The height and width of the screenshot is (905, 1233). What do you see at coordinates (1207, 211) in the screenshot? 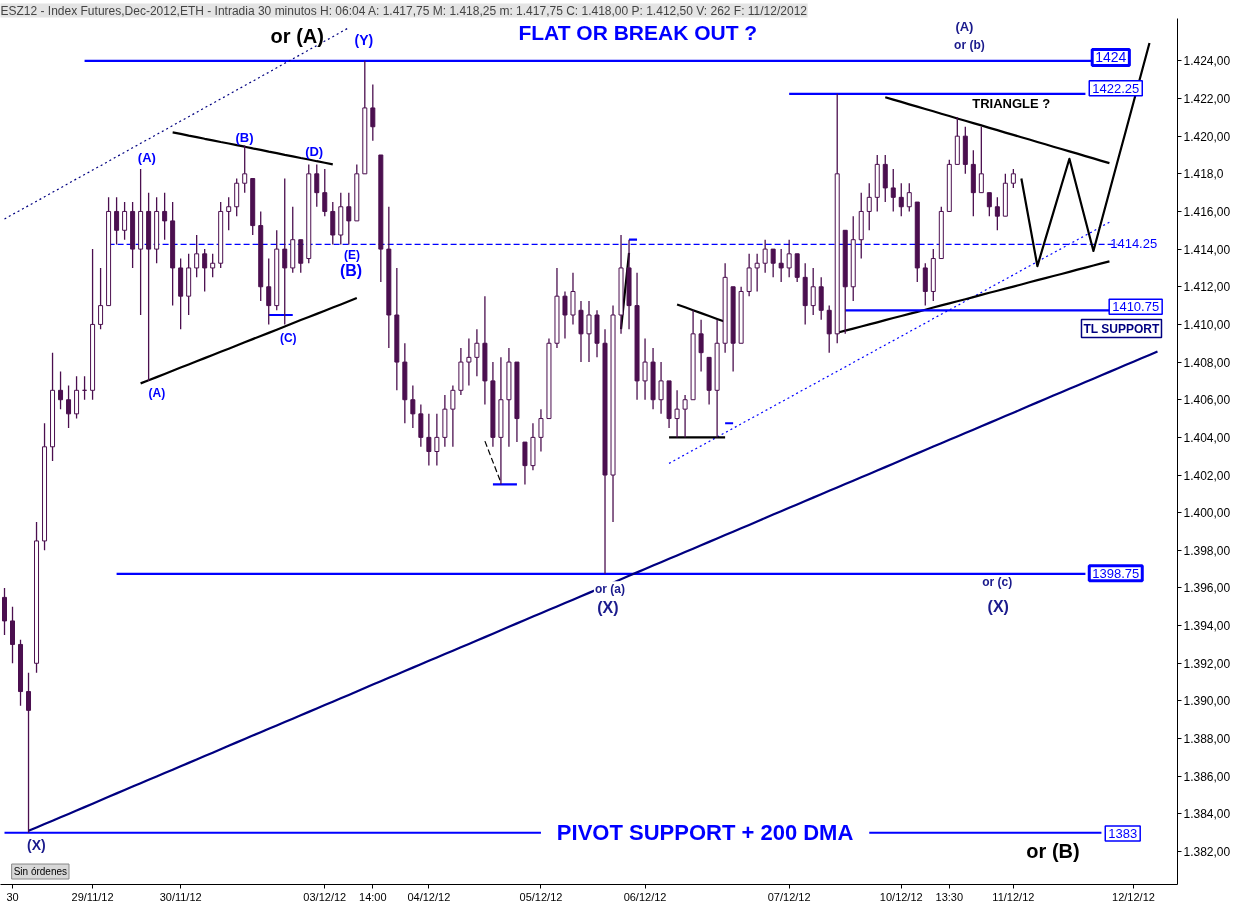
I see `y-tick-label: 1.416,00` at bounding box center [1207, 211].